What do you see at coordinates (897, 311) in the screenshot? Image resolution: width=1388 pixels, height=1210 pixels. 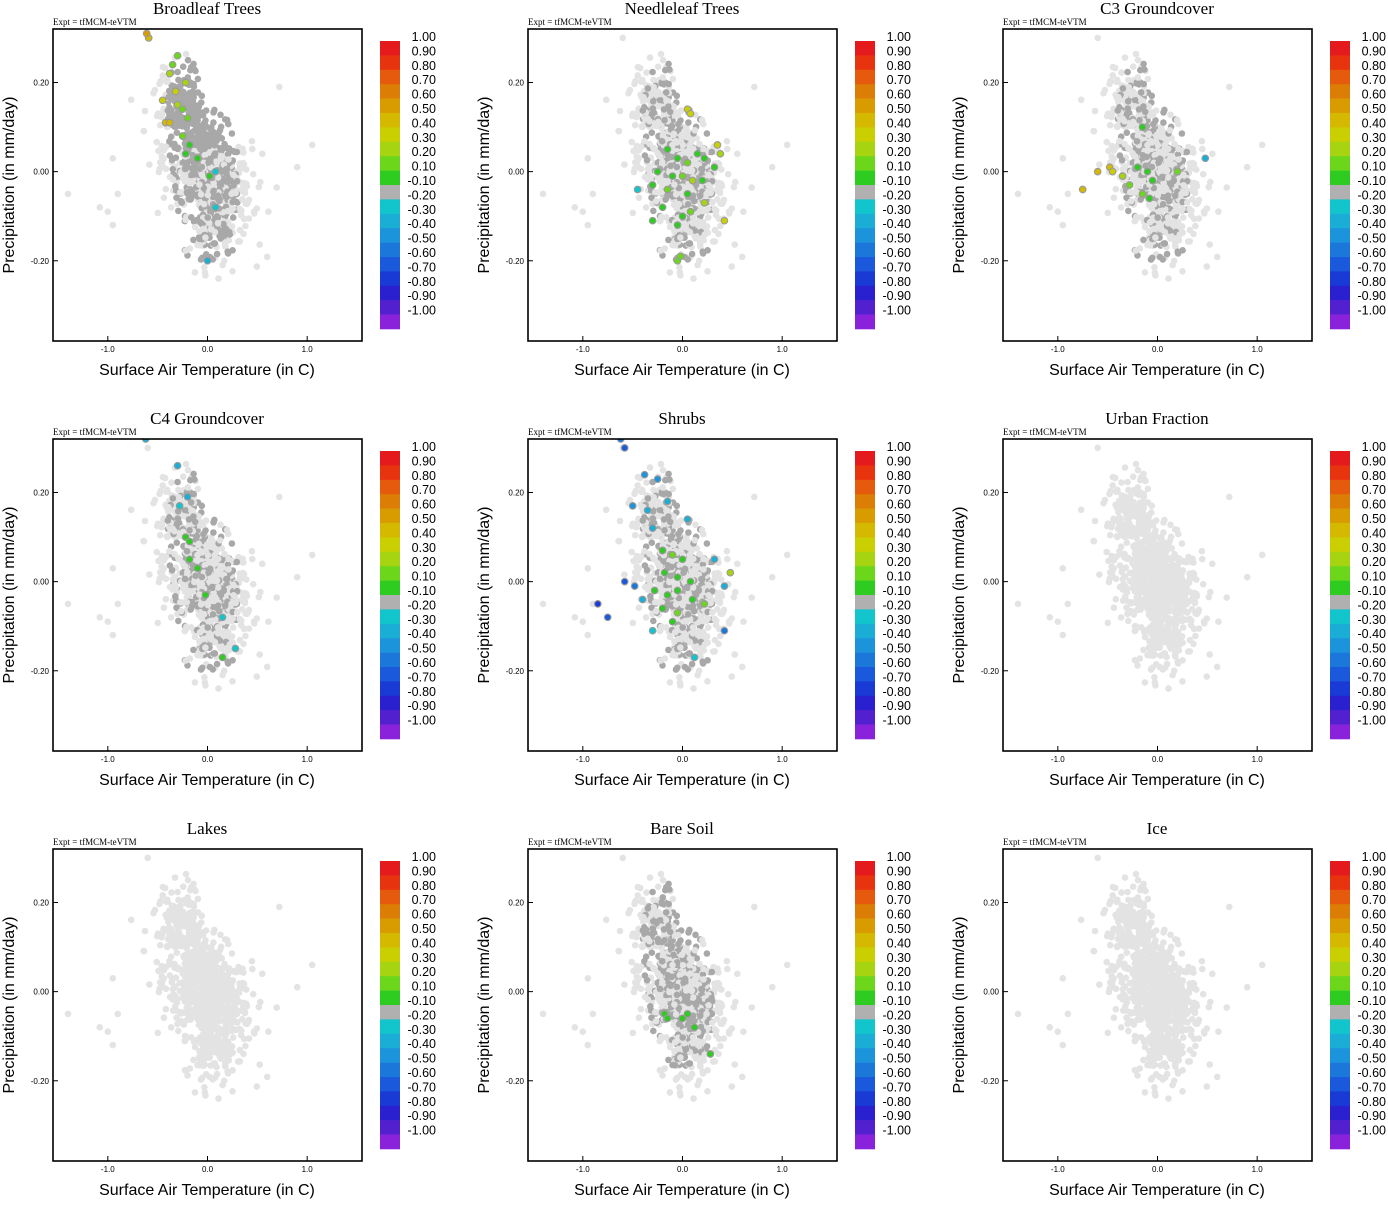 I see `colorbar-label: -1.00` at bounding box center [897, 311].